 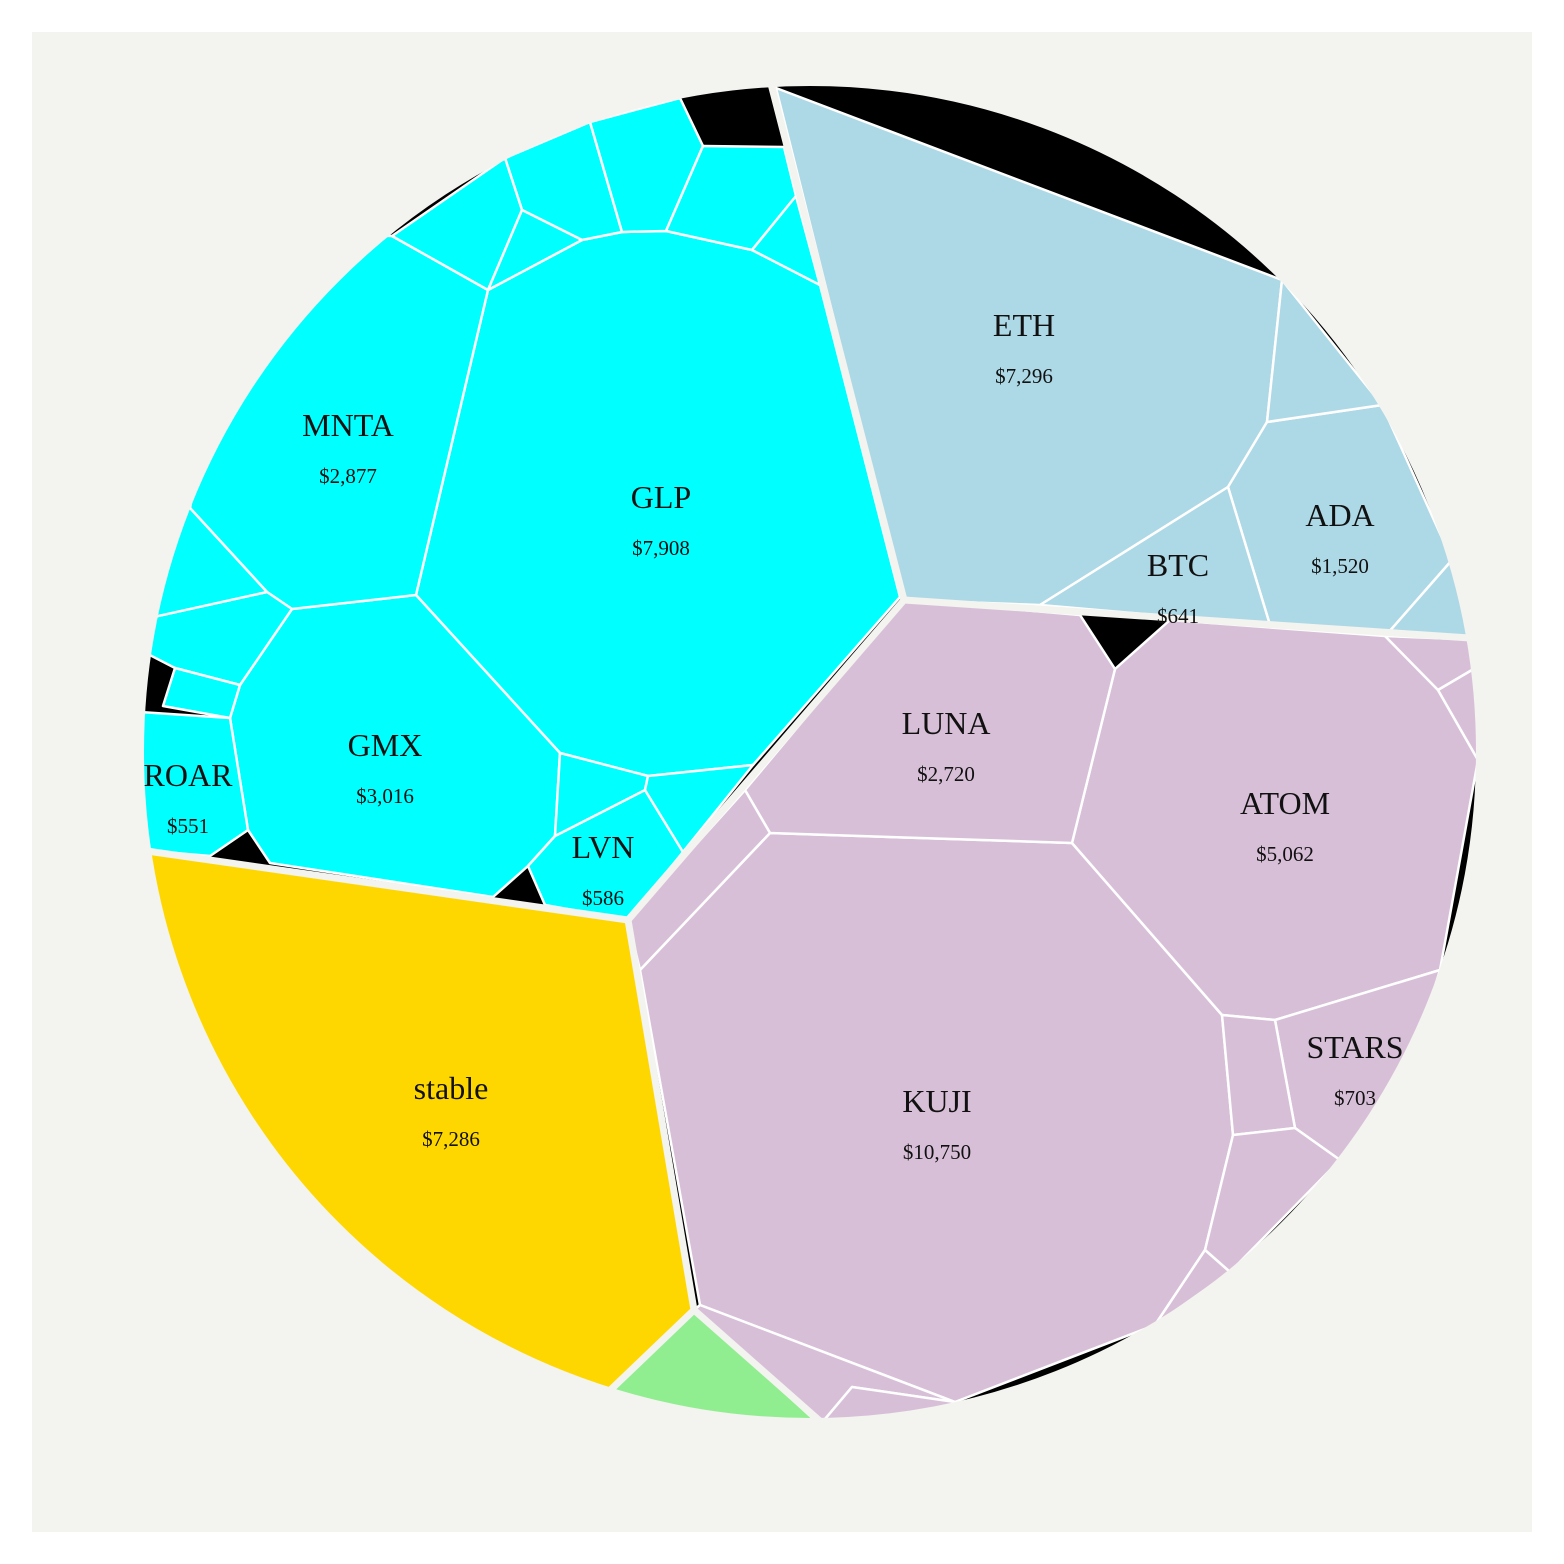 I want to click on cell-name-kuji: KUJI, so click(x=936, y=1101).